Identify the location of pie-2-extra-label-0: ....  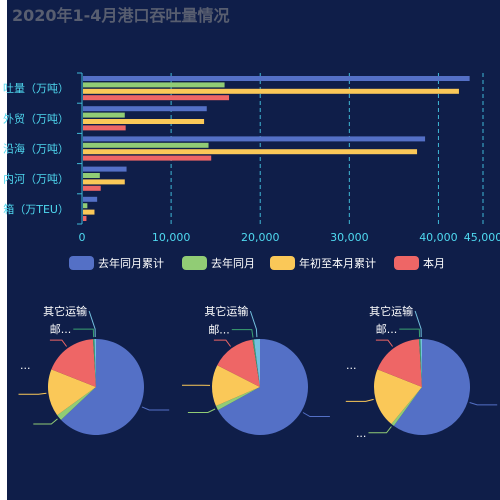
(351, 365).